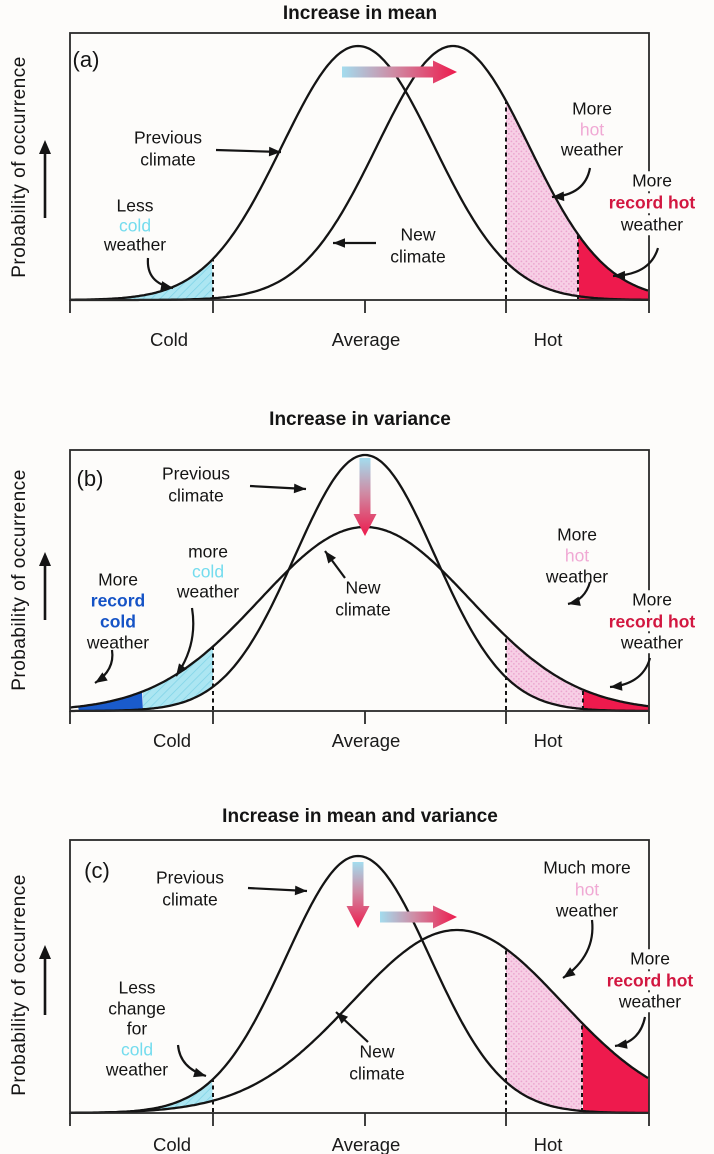  Describe the element at coordinates (137, 1028) in the screenshot. I see `annotation-line: for` at that location.